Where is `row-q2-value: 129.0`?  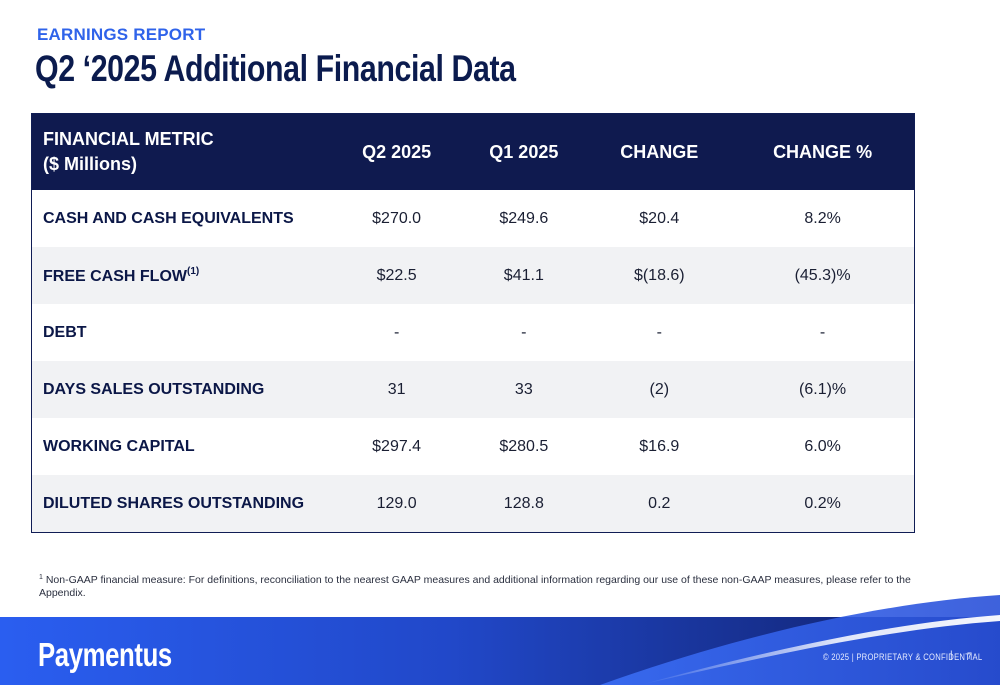
row-q2-value: 129.0 is located at coordinates (397, 504).